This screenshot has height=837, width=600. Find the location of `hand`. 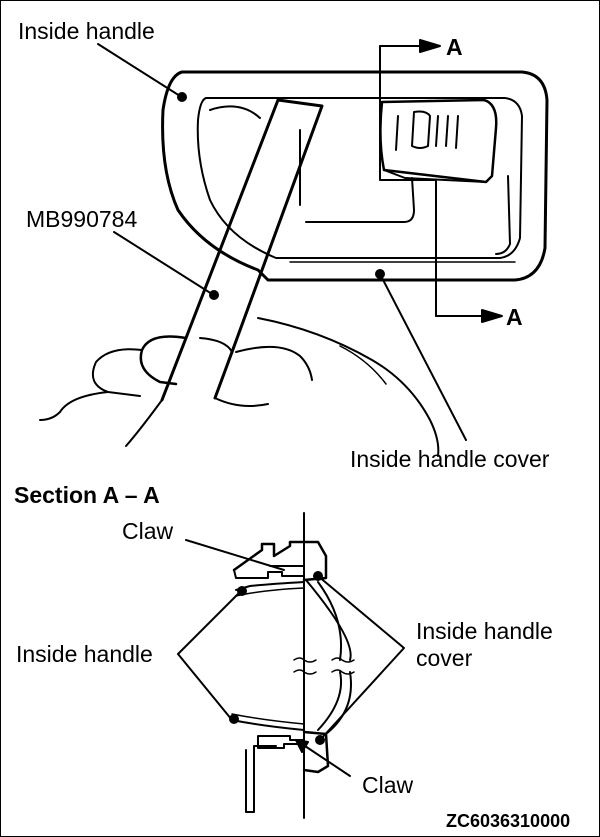

hand is located at coordinates (239, 387).